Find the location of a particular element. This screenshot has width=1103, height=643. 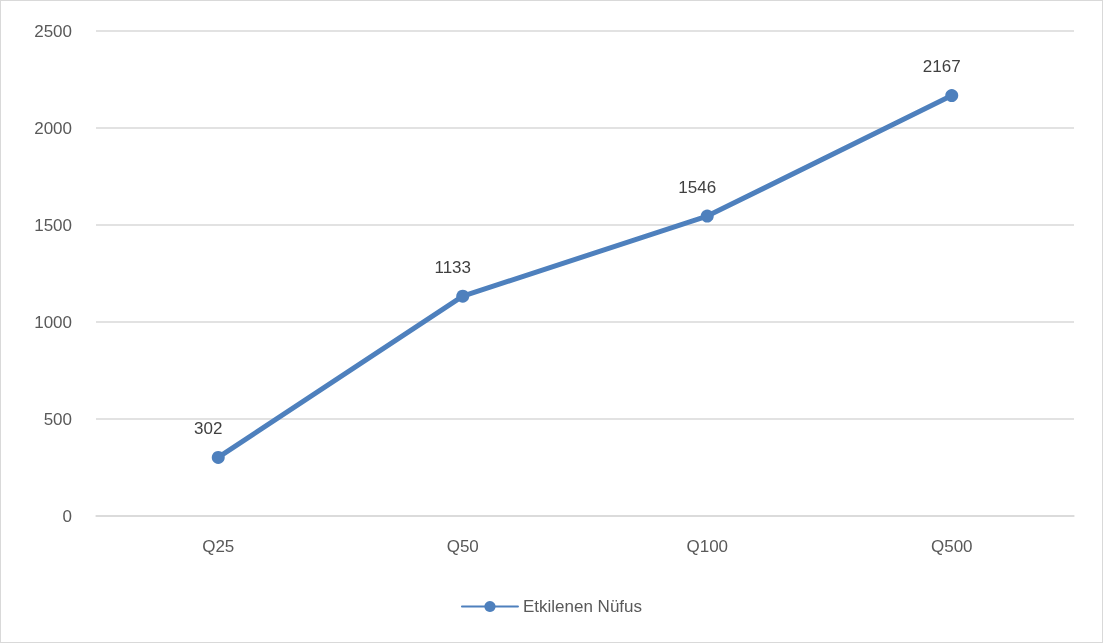

data-label: 1546 is located at coordinates (697, 187).